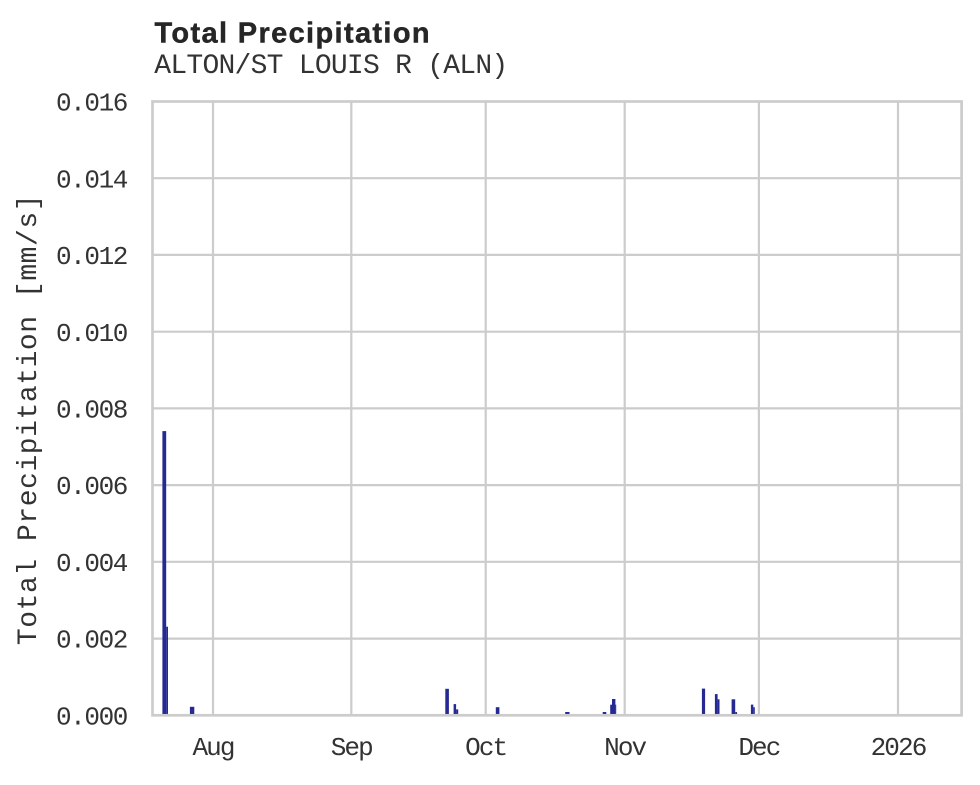  I want to click on svg-text: 2026, so click(898, 748).